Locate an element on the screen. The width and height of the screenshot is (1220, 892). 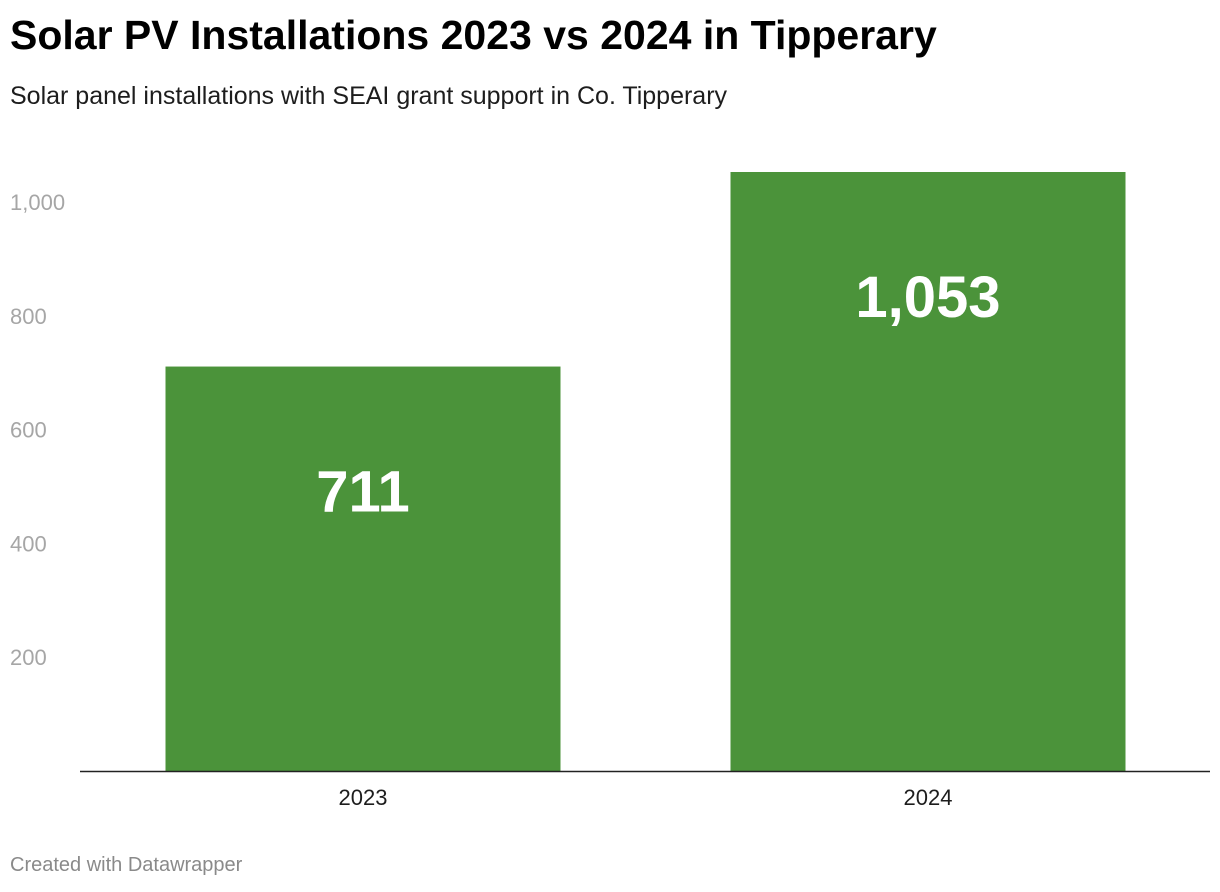
bar-value-label: 1,053 is located at coordinates (927, 297).